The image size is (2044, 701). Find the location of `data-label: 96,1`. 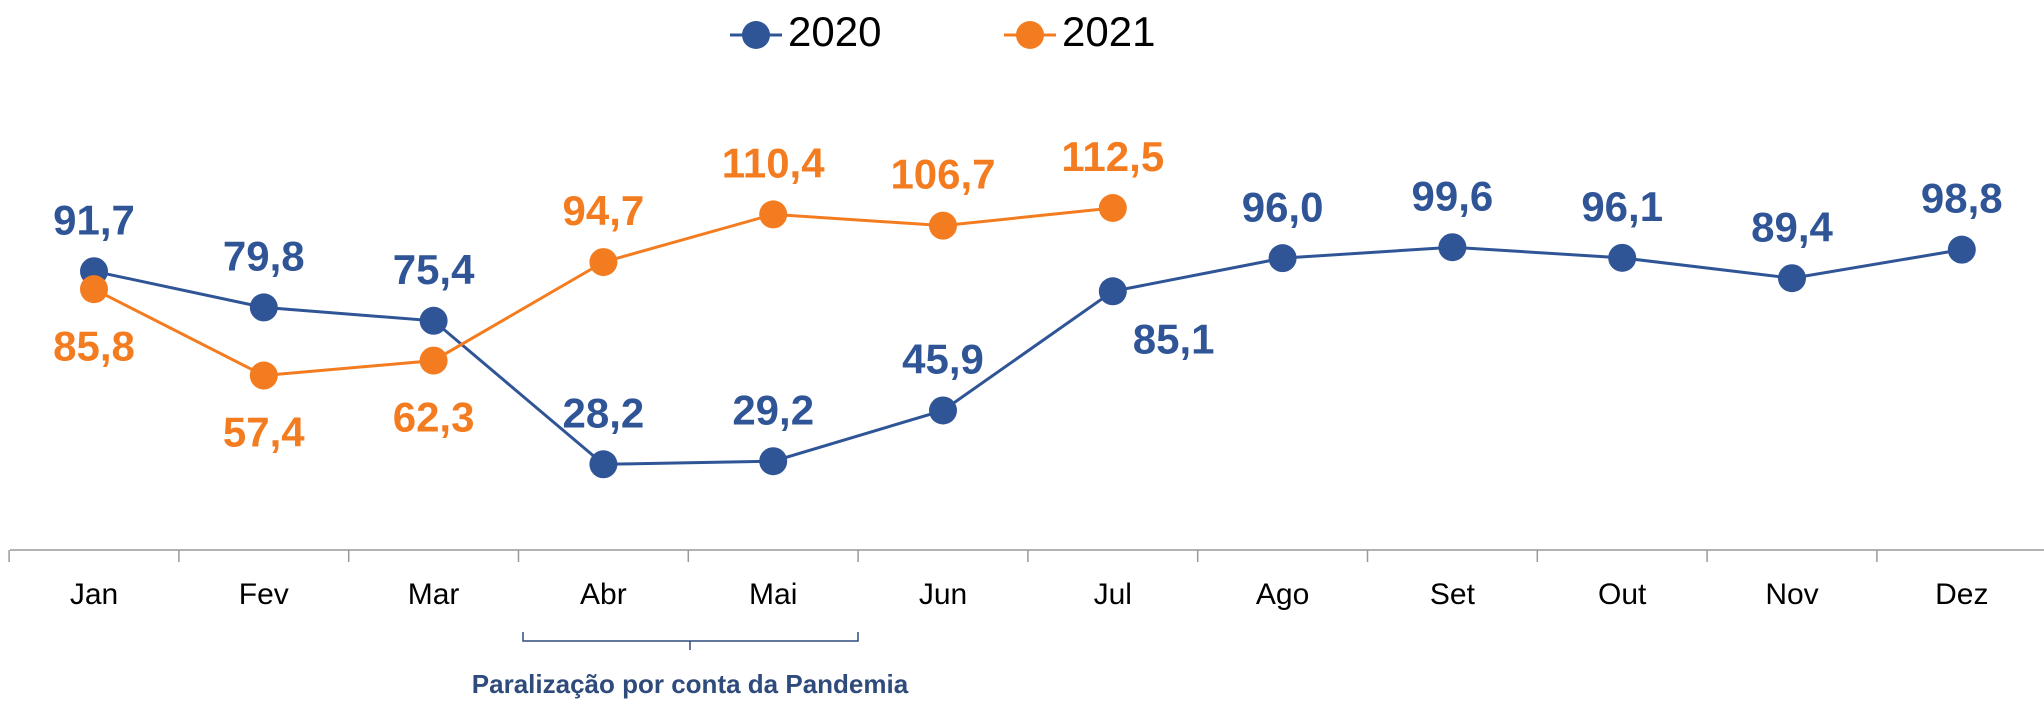

data-label: 96,1 is located at coordinates (1622, 206).